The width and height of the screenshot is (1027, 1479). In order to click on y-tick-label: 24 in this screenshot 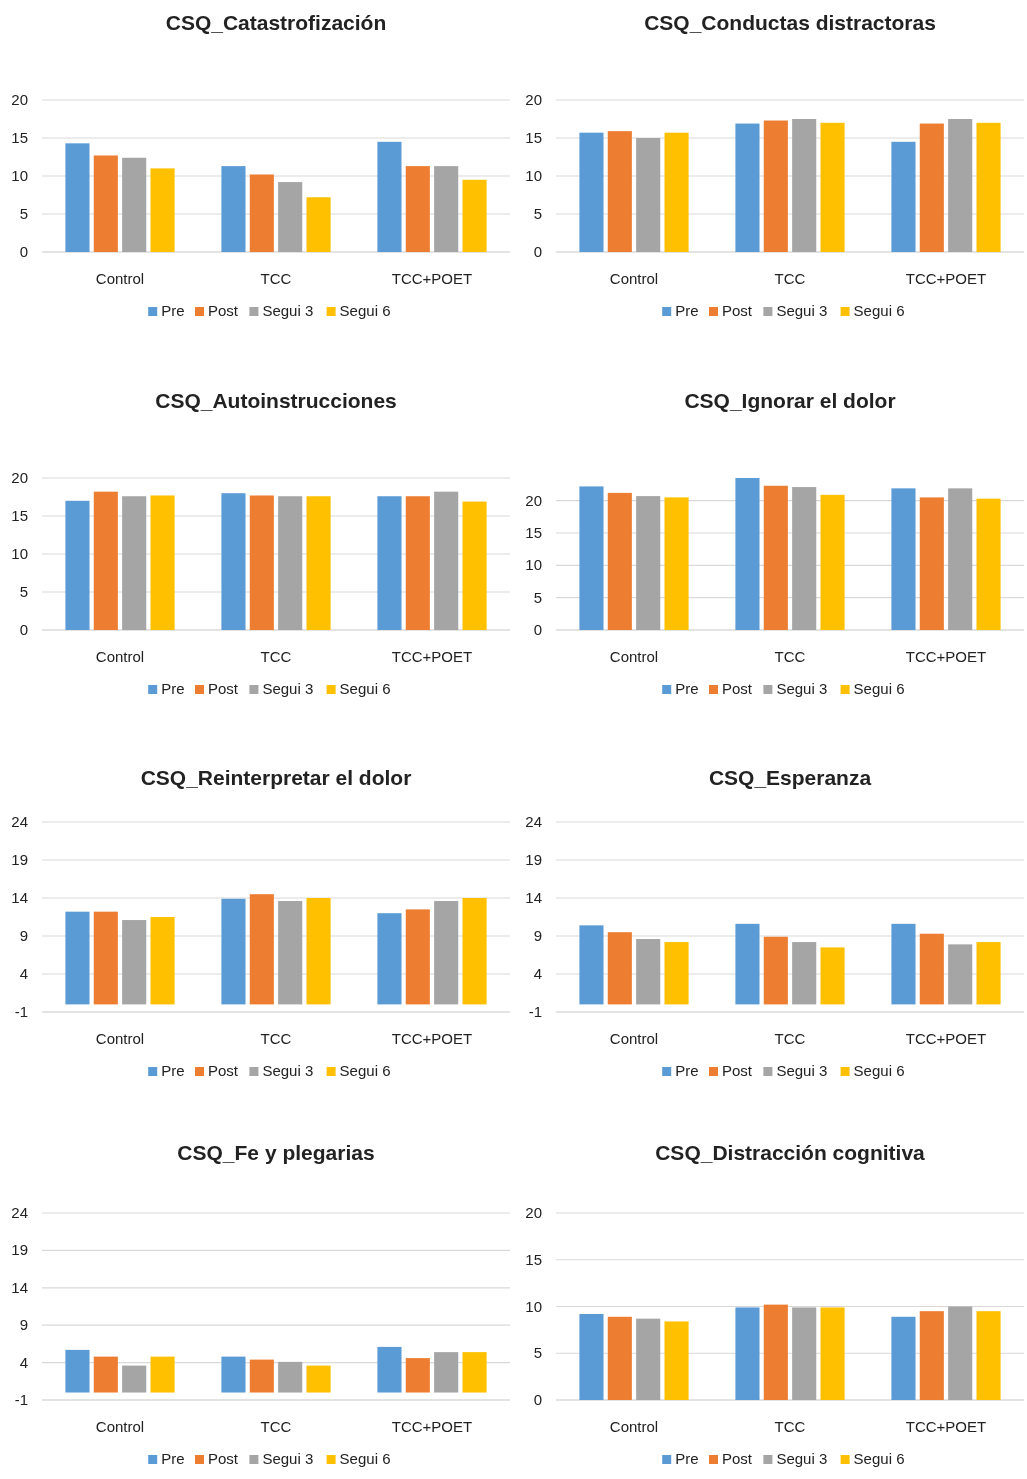, I will do `click(19, 821)`.